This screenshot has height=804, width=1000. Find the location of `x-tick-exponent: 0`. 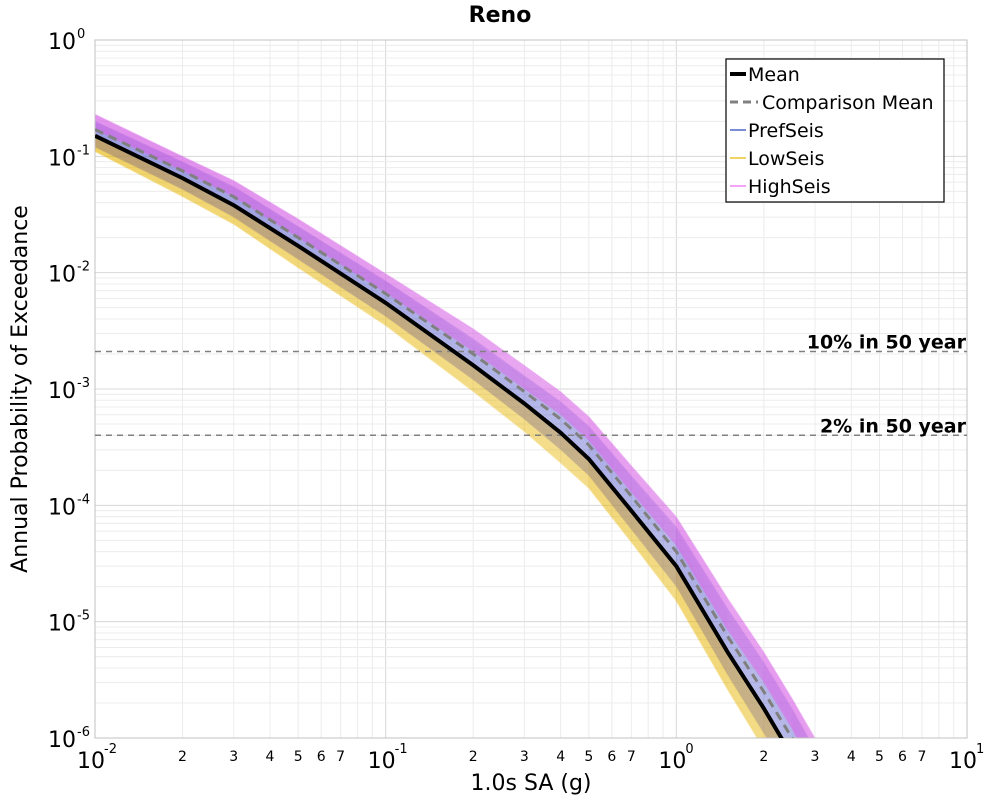

x-tick-exponent: 0 is located at coordinates (689, 749).